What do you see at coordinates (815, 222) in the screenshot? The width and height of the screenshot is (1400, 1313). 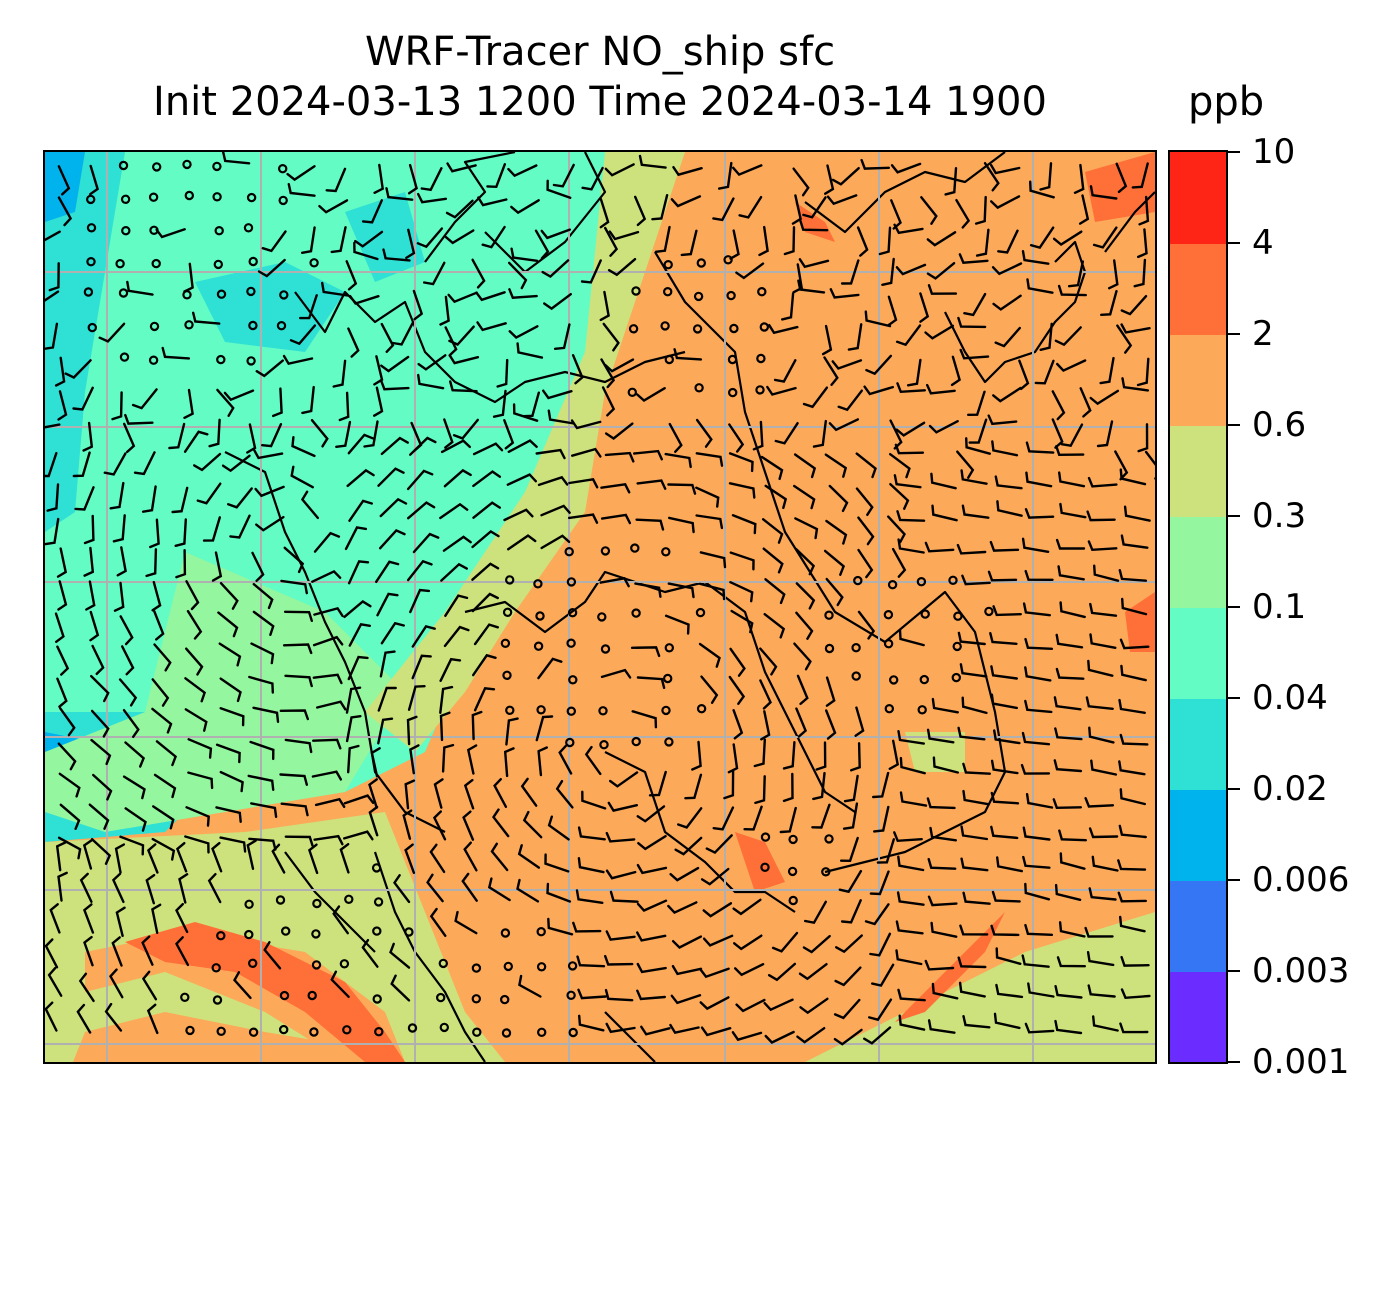 I see `field-region-very-high-north` at bounding box center [815, 222].